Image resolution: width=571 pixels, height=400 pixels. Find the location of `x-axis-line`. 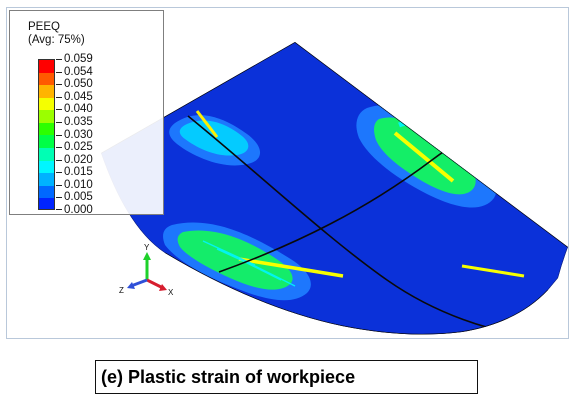

x-axis-line is located at coordinates (155, 284).